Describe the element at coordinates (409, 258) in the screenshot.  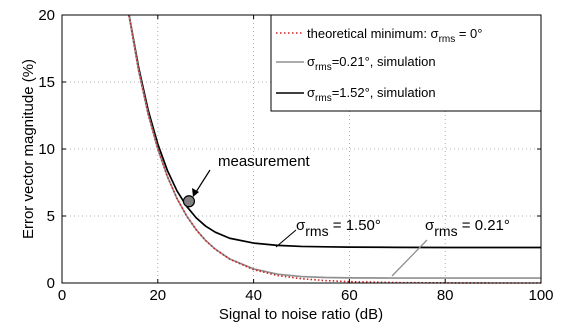
I see `annotation-sigma-021-leader` at that location.